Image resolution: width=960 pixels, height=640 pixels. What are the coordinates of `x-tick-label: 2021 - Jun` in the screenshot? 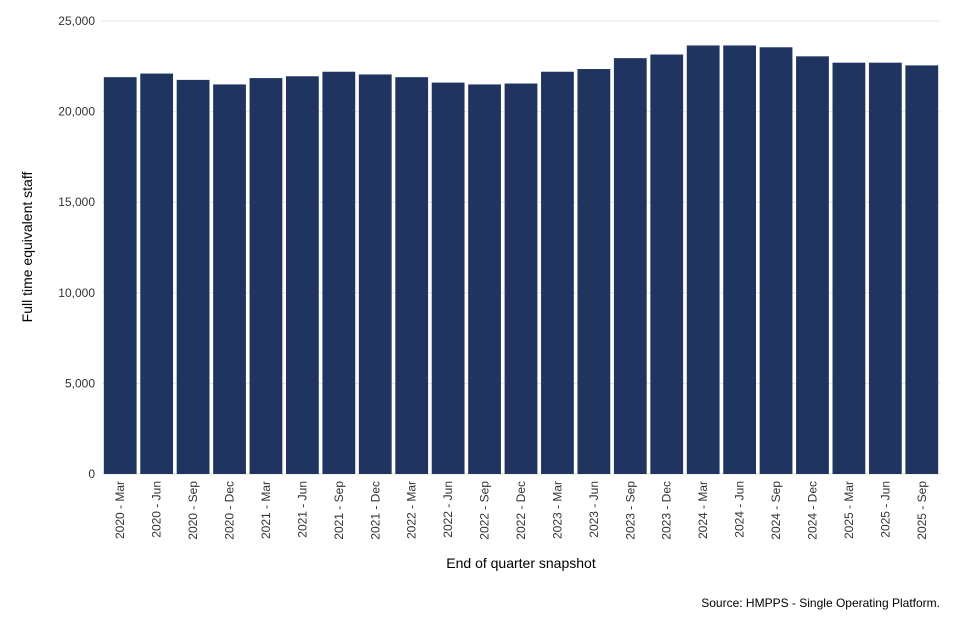 It's located at (302, 509).